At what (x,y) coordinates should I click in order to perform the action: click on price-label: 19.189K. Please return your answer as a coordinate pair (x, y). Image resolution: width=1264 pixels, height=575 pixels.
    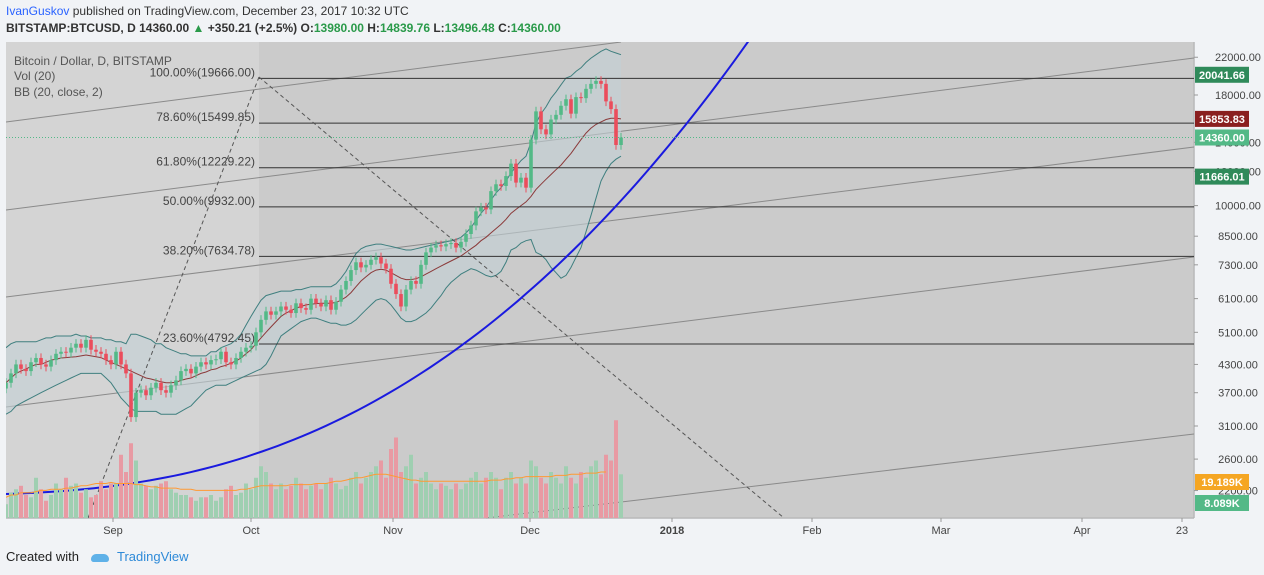
    Looking at the image, I should click on (1222, 483).